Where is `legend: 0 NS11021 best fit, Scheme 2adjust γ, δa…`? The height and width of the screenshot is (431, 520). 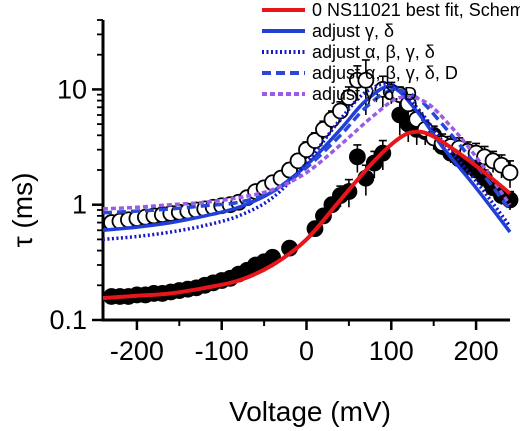 legend: 0 NS11021 best fit, Scheme 2adjust γ, δa… is located at coordinates (391, 52).